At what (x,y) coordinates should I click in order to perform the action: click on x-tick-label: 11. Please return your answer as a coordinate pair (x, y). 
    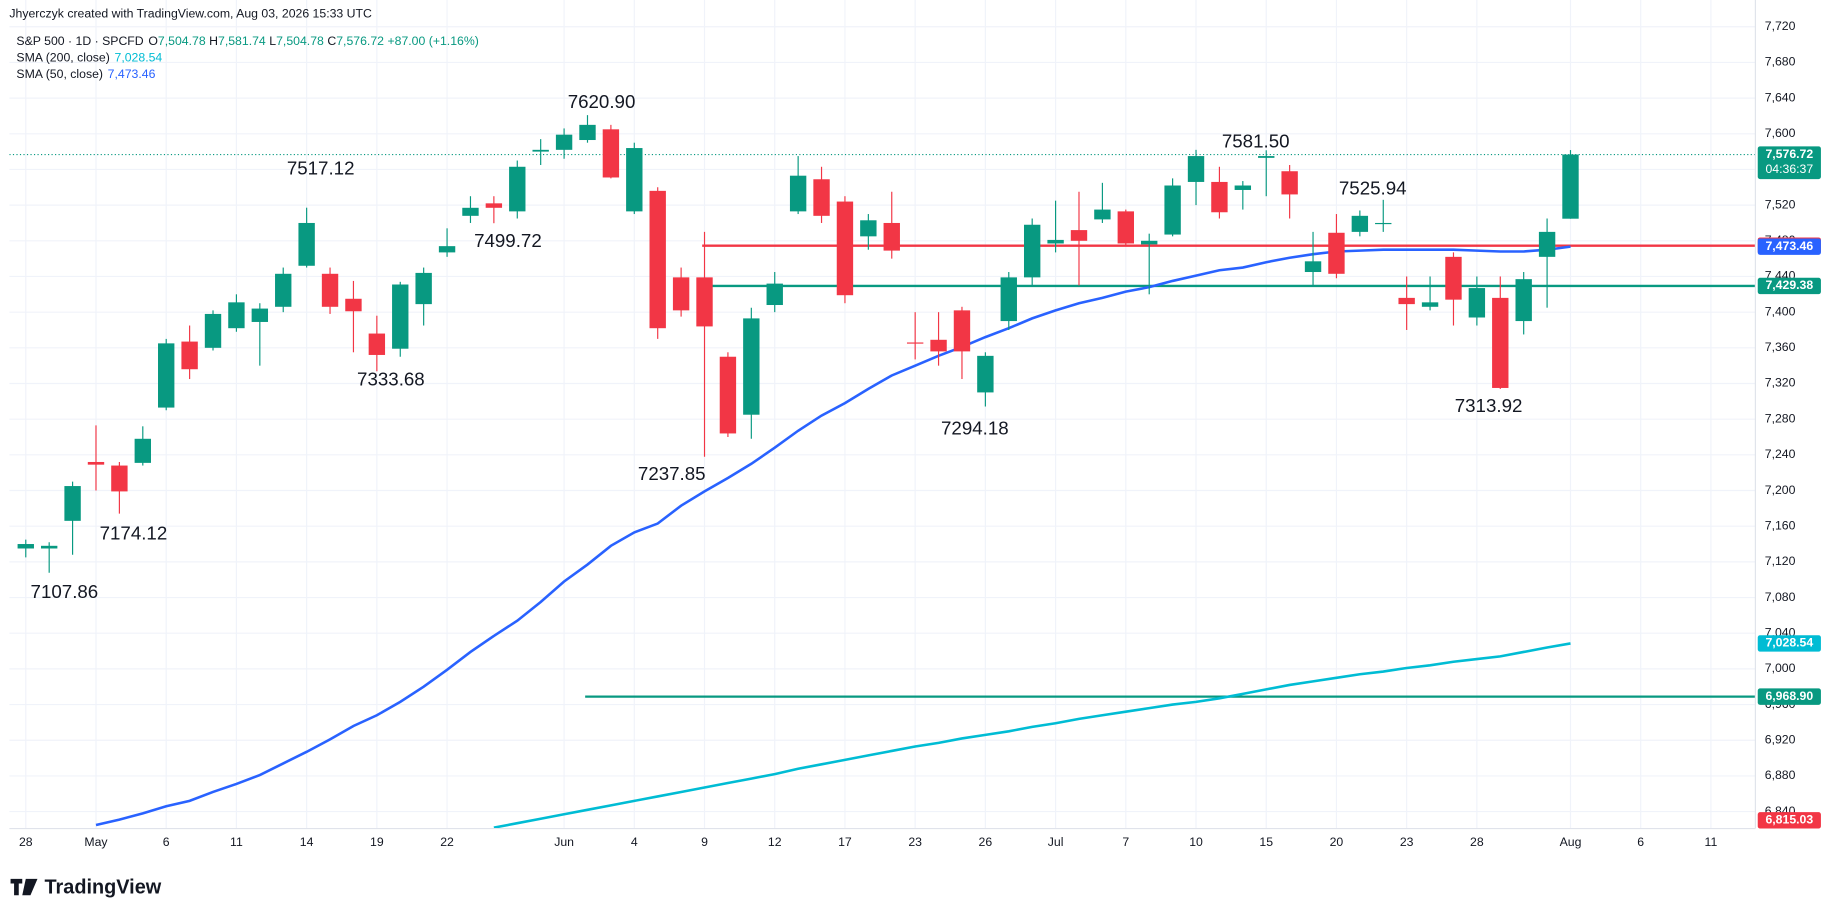
    Looking at the image, I should click on (236, 842).